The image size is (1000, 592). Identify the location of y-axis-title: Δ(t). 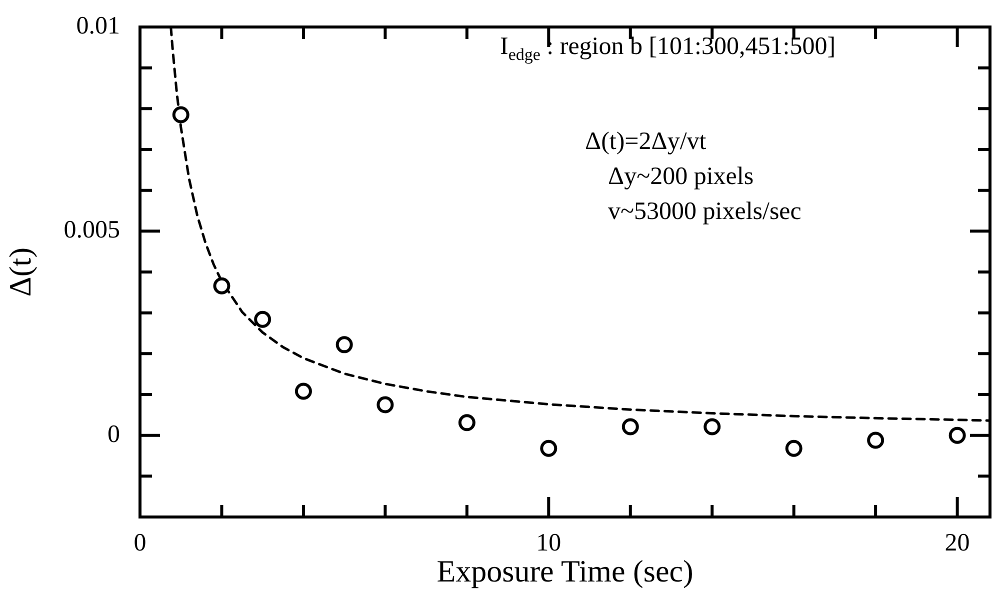
(20, 272).